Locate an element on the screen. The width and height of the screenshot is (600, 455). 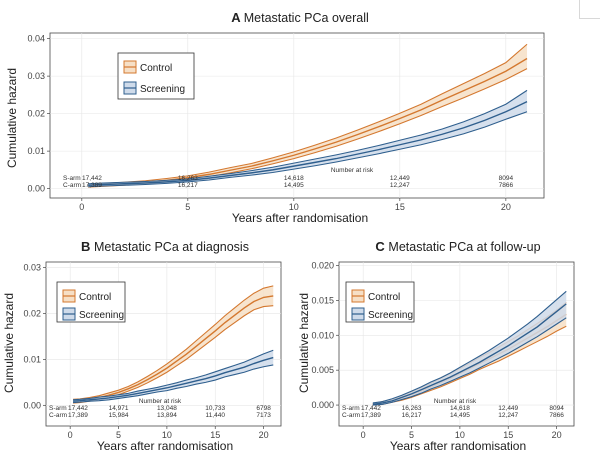
risk-value: 13,048 is located at coordinates (167, 408).